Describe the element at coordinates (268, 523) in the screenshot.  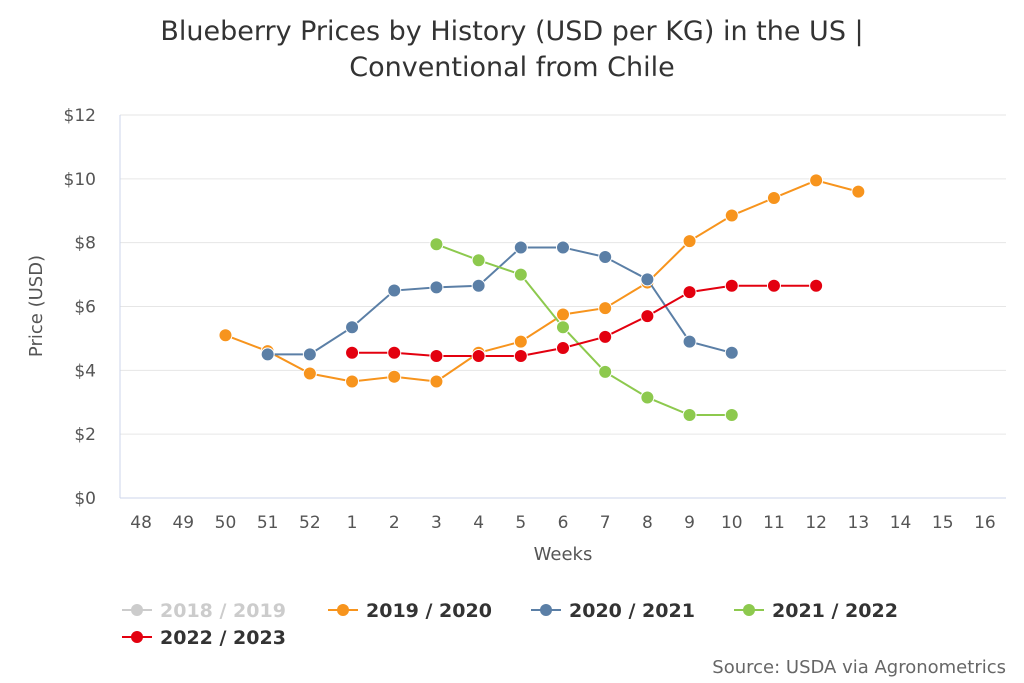
I see `x-tick-label: 51` at that location.